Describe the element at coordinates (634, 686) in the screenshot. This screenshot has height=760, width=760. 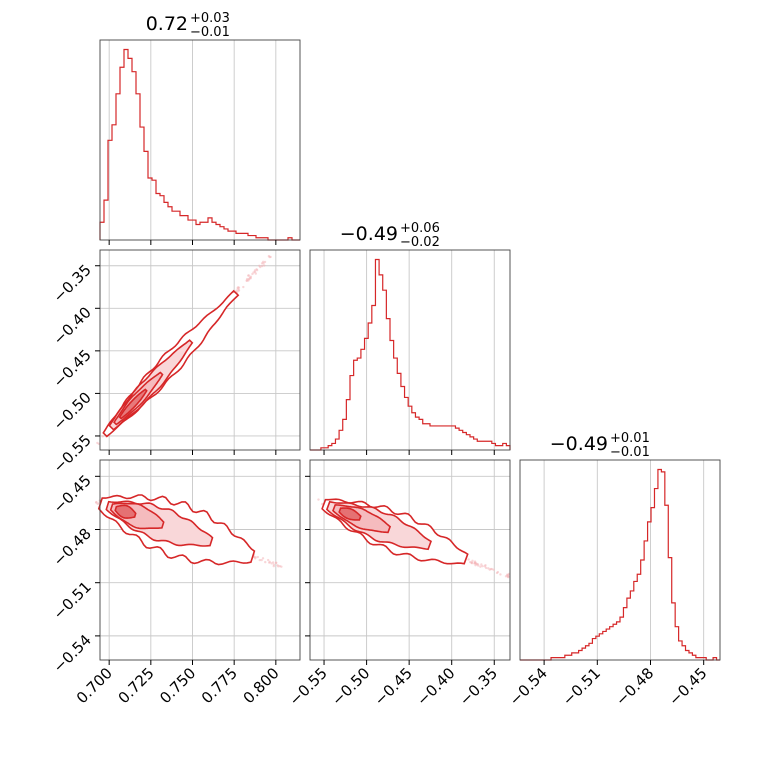
I see `xtick-label-2-2: −0.48` at that location.